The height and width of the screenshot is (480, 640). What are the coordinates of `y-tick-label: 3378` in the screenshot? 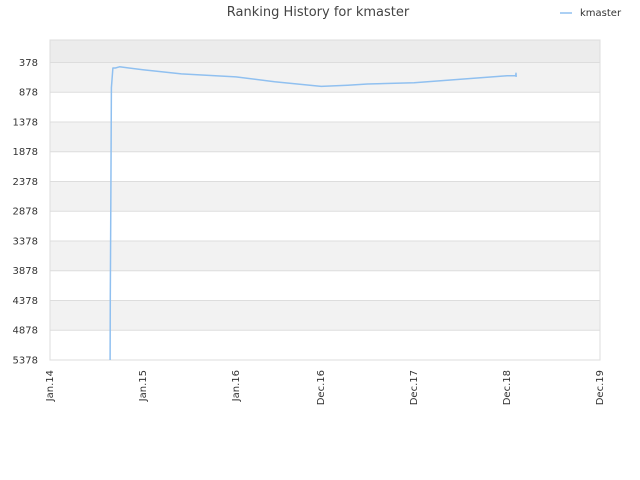 It's located at (25, 241).